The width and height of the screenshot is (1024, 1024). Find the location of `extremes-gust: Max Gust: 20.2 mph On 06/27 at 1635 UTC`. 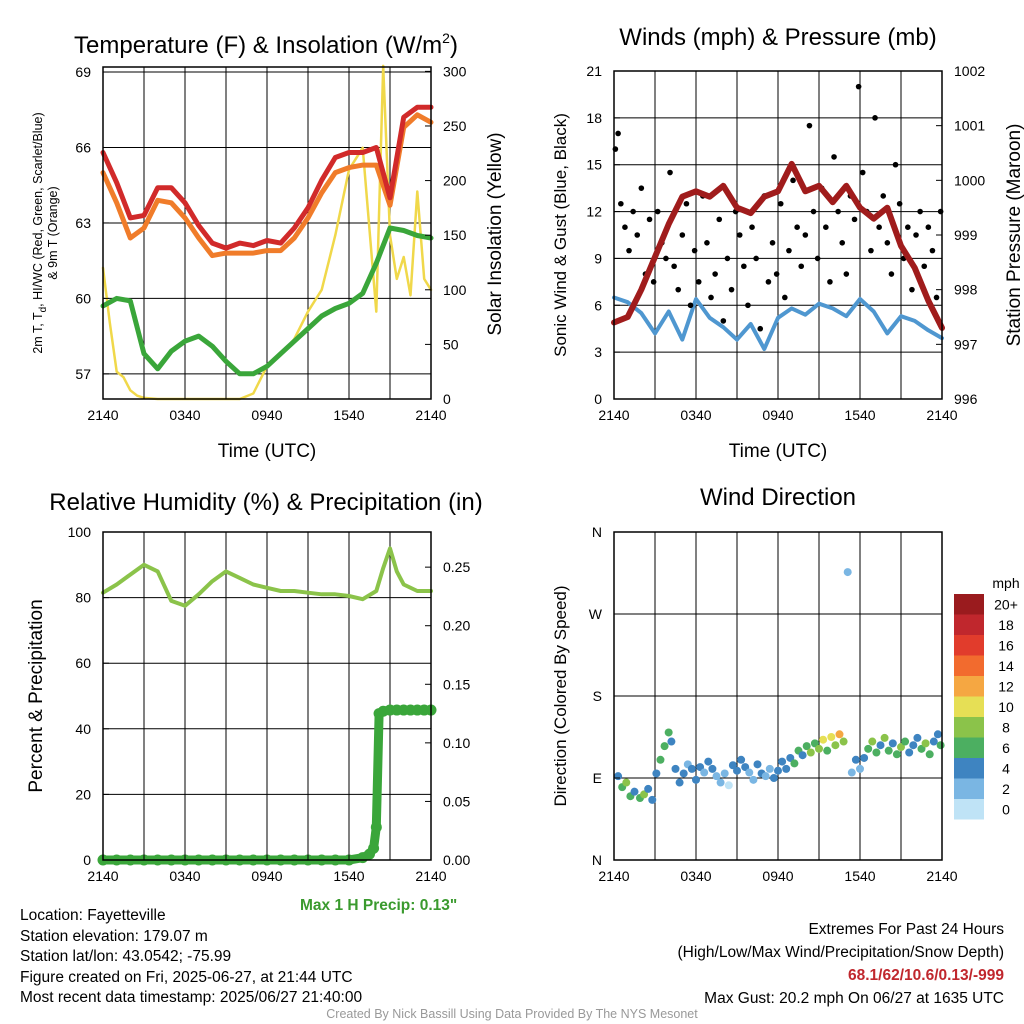

extremes-gust: Max Gust: 20.2 mph On 06/27 at 1635 UTC is located at coordinates (854, 998).